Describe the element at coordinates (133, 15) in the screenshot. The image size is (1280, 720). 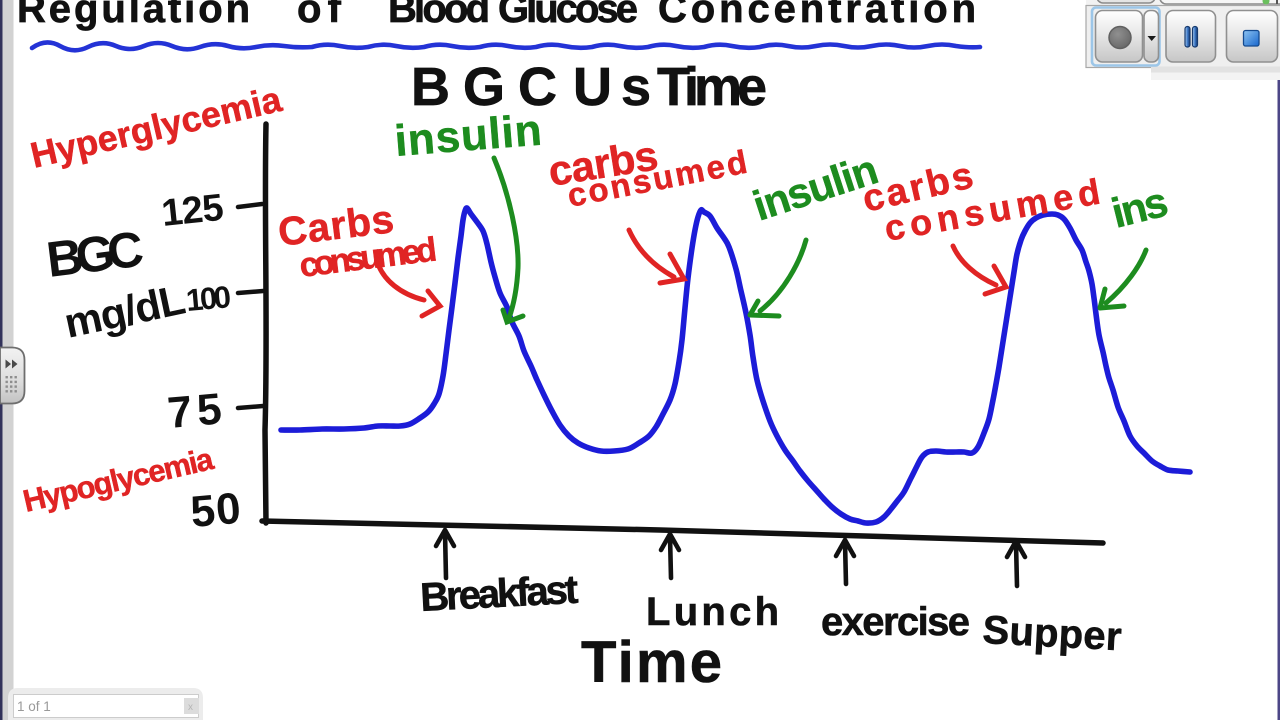
I see `svg-text: Regulation` at that location.